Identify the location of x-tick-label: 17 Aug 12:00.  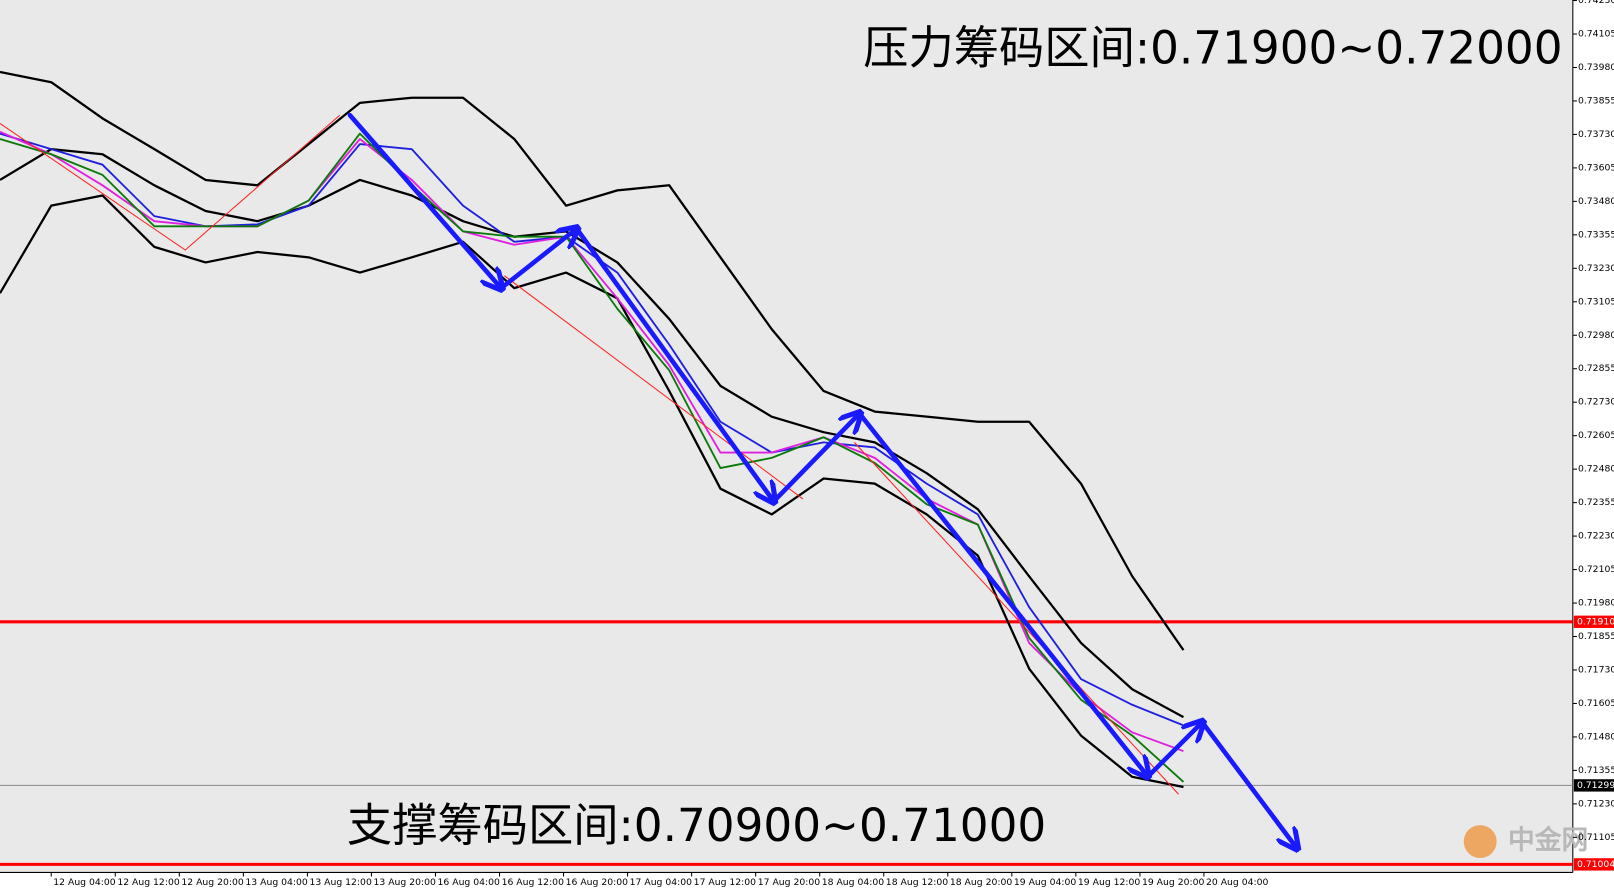
(725, 882).